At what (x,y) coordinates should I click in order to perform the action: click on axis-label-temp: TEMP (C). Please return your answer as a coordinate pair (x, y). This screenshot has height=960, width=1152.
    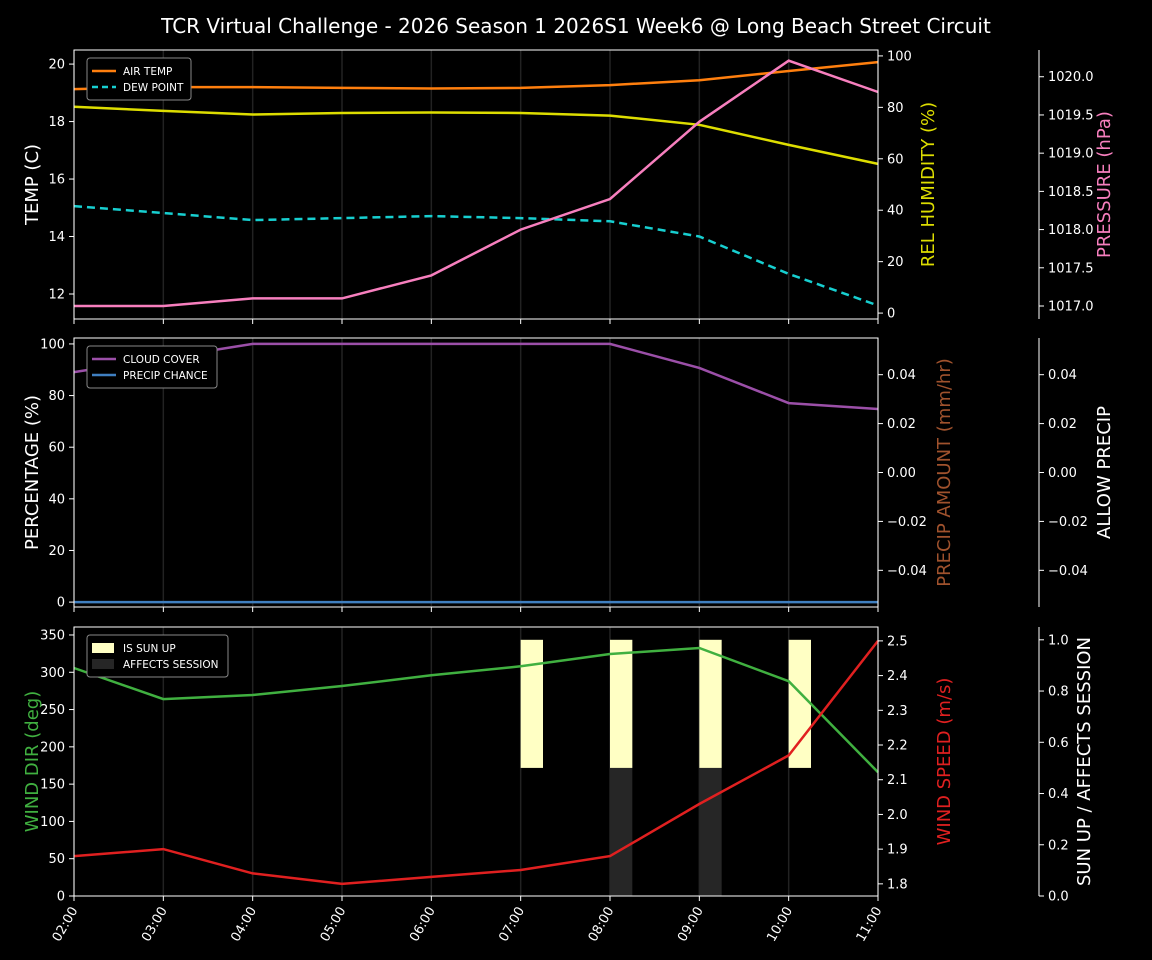
    Looking at the image, I should click on (32, 185).